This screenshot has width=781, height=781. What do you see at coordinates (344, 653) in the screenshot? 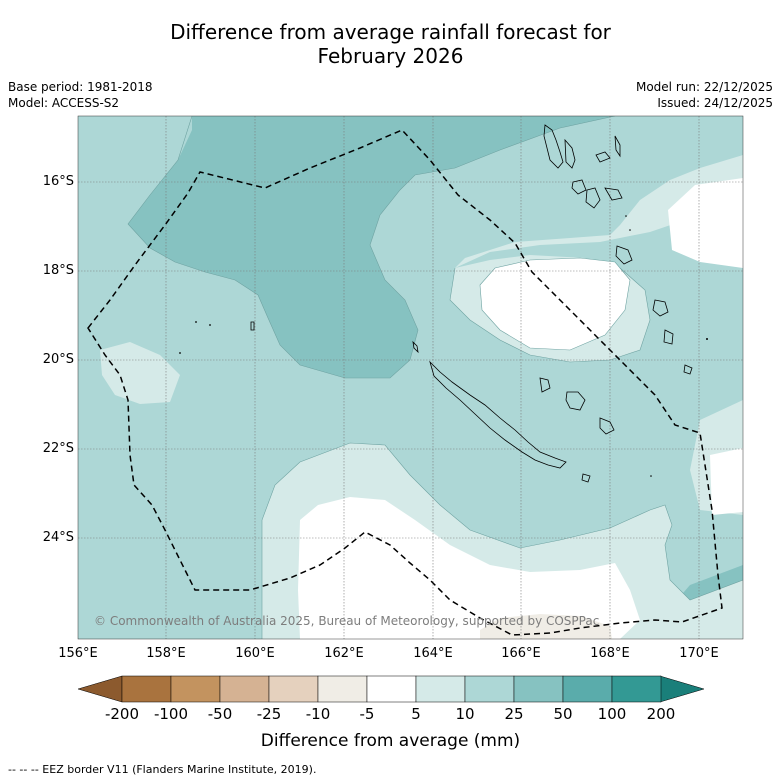
I see `lon-label-162e: 162°E` at bounding box center [344, 653].